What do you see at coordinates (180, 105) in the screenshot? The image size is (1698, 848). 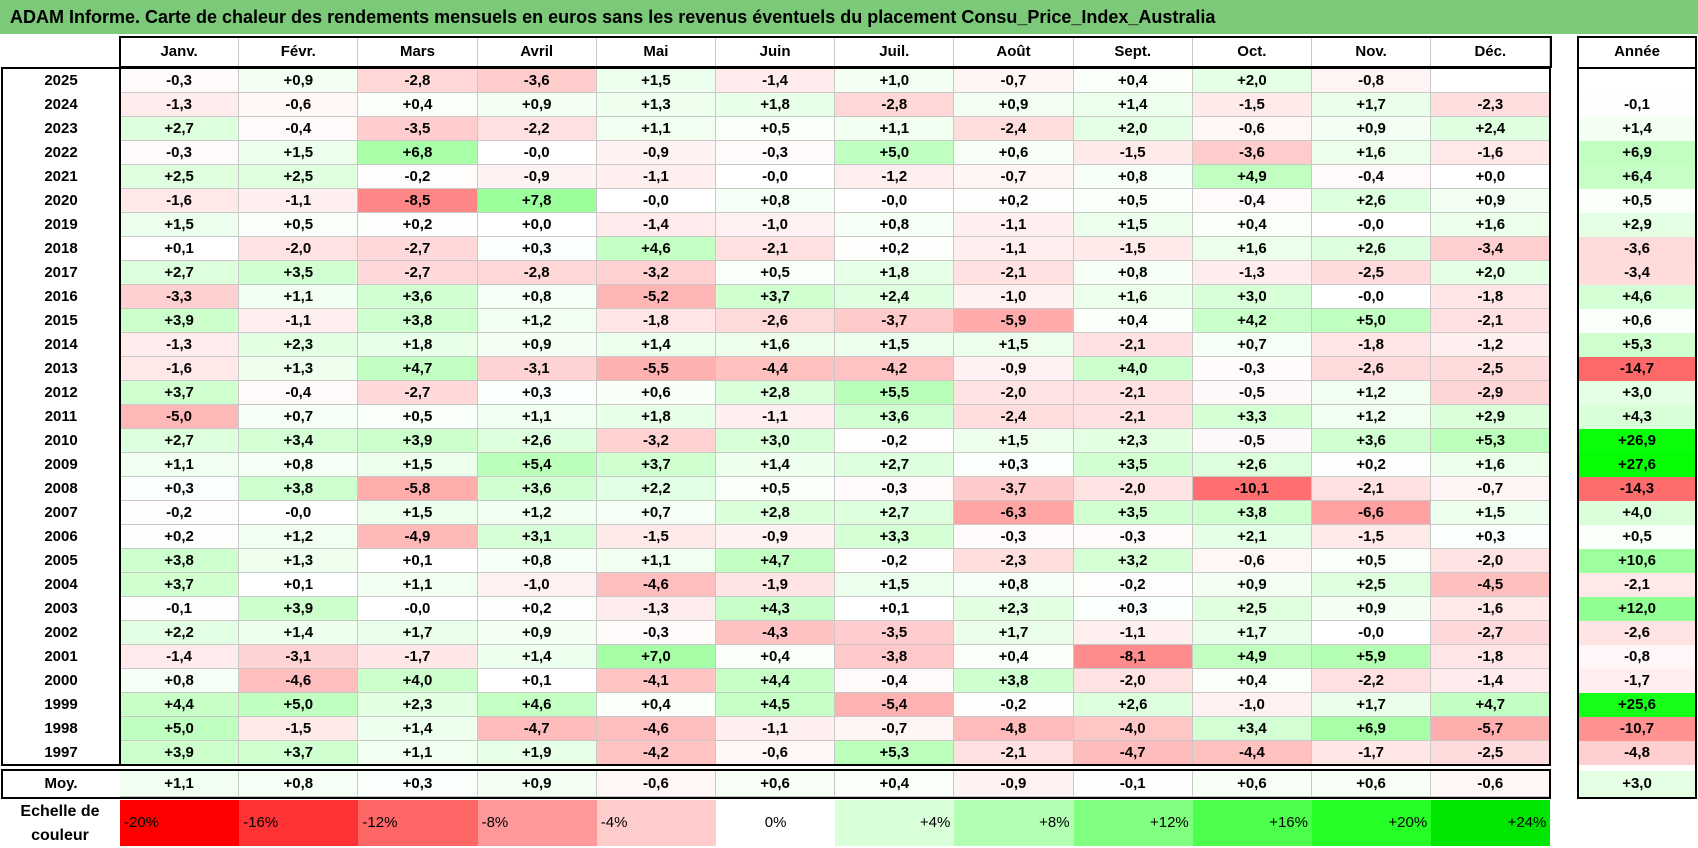 I see `heatmap-cell: -1,3` at bounding box center [180, 105].